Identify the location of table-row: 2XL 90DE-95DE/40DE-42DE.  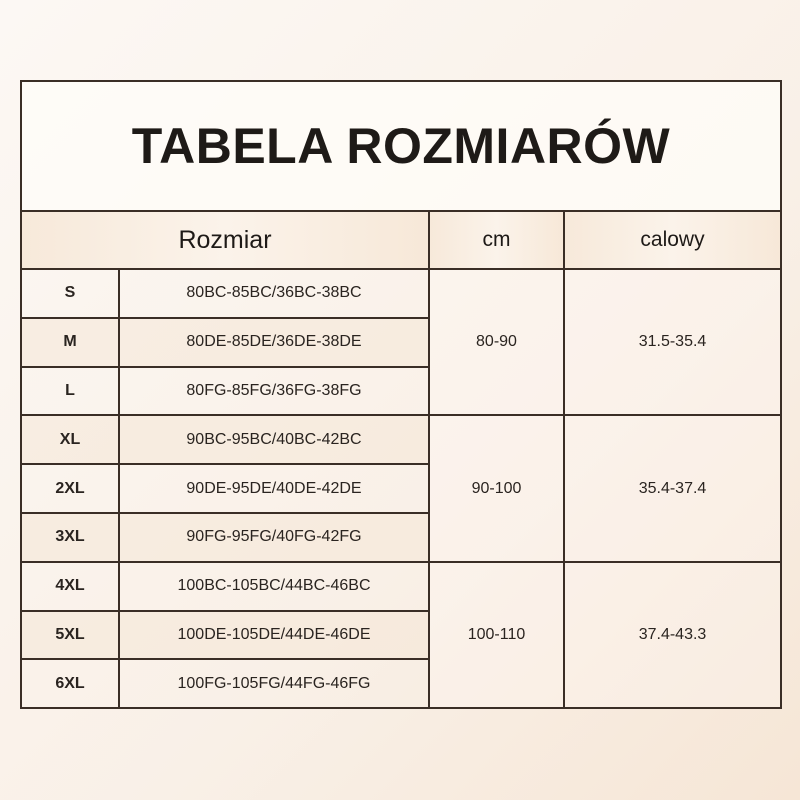
(400, 488).